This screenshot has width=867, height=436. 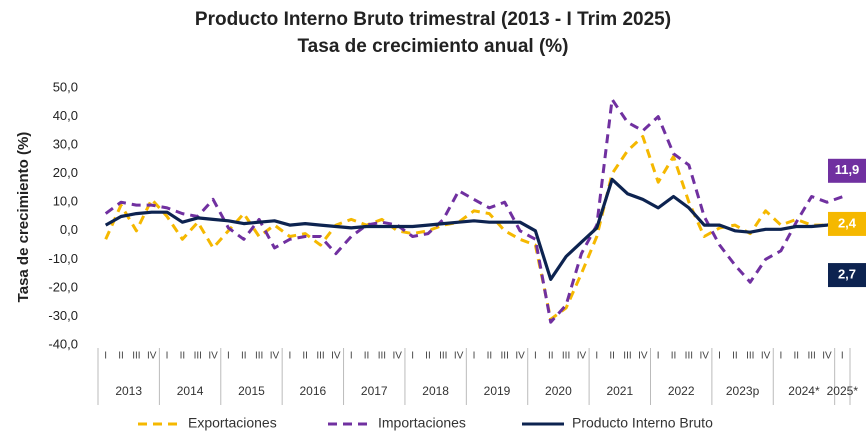 What do you see at coordinates (232, 423) in the screenshot?
I see `legend-label: Exportaciones` at bounding box center [232, 423].